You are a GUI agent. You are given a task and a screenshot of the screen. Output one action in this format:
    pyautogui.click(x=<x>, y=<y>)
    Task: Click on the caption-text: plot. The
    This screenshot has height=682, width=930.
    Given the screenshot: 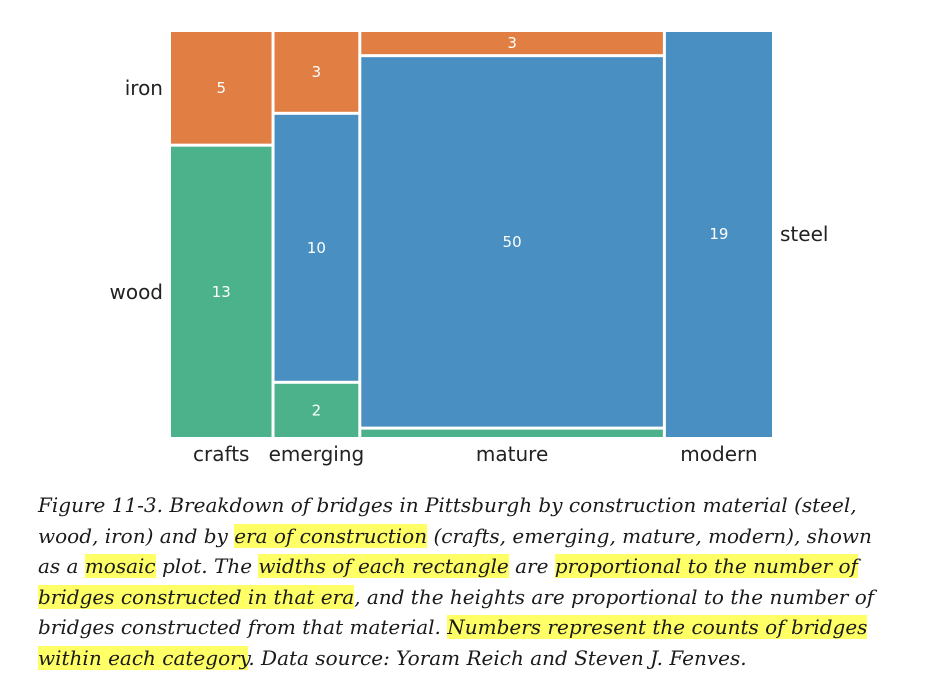 What is the action you would take?
    pyautogui.click(x=207, y=566)
    